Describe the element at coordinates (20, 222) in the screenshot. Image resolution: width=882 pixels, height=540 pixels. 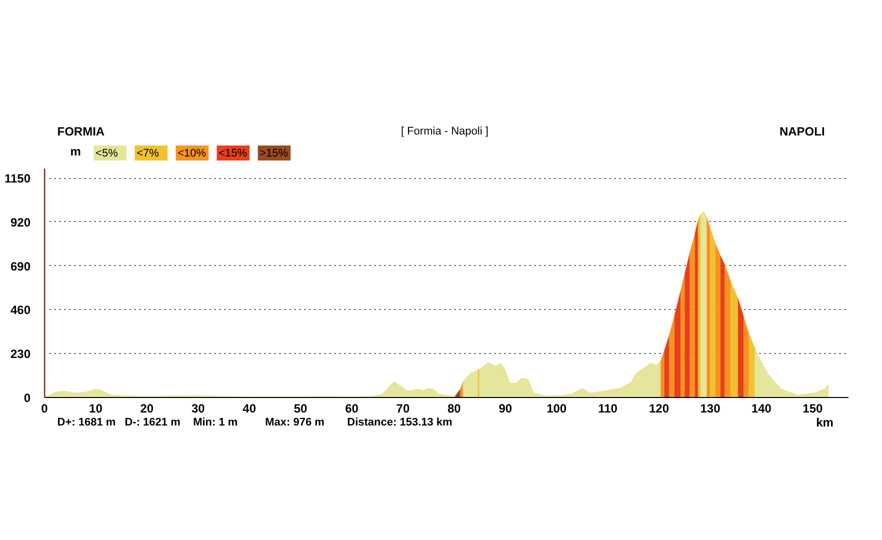
I see `y-tick-label: 920` at that location.